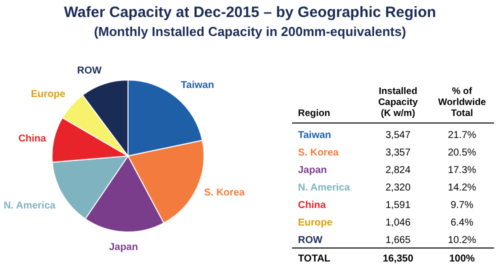 Image resolution: width=500 pixels, height=266 pixels. I want to click on text: 17.3%, so click(462, 170).